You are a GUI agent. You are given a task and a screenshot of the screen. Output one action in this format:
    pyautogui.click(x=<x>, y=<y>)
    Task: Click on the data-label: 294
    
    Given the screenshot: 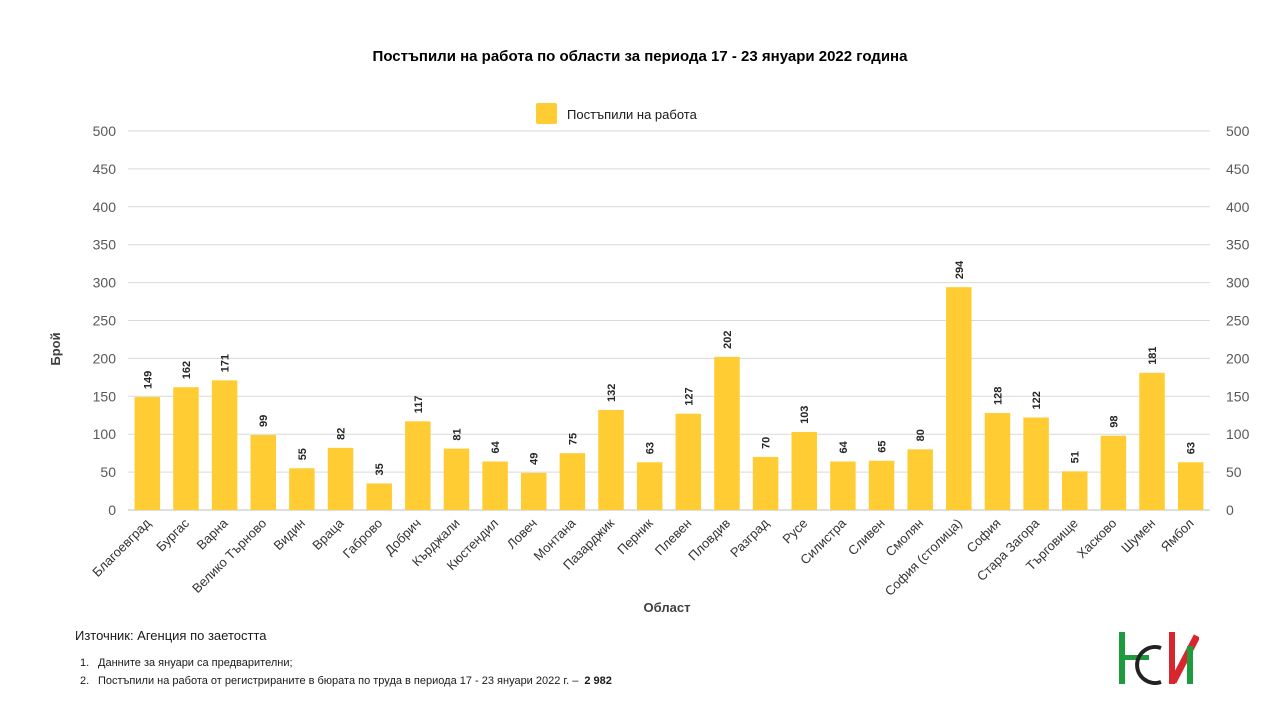 What is the action you would take?
    pyautogui.click(x=960, y=269)
    